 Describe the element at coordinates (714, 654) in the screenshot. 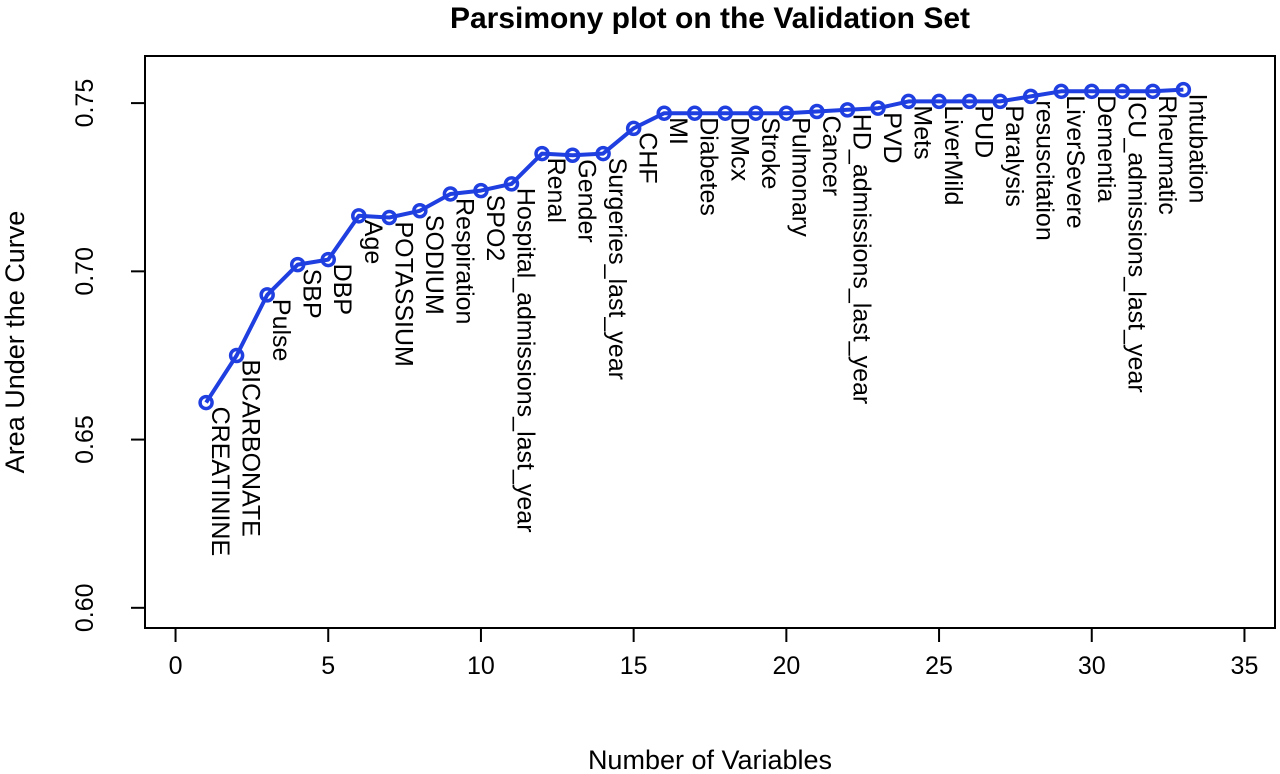

I see `x-axis: 0 5 10 15 20 25 30 35` at that location.